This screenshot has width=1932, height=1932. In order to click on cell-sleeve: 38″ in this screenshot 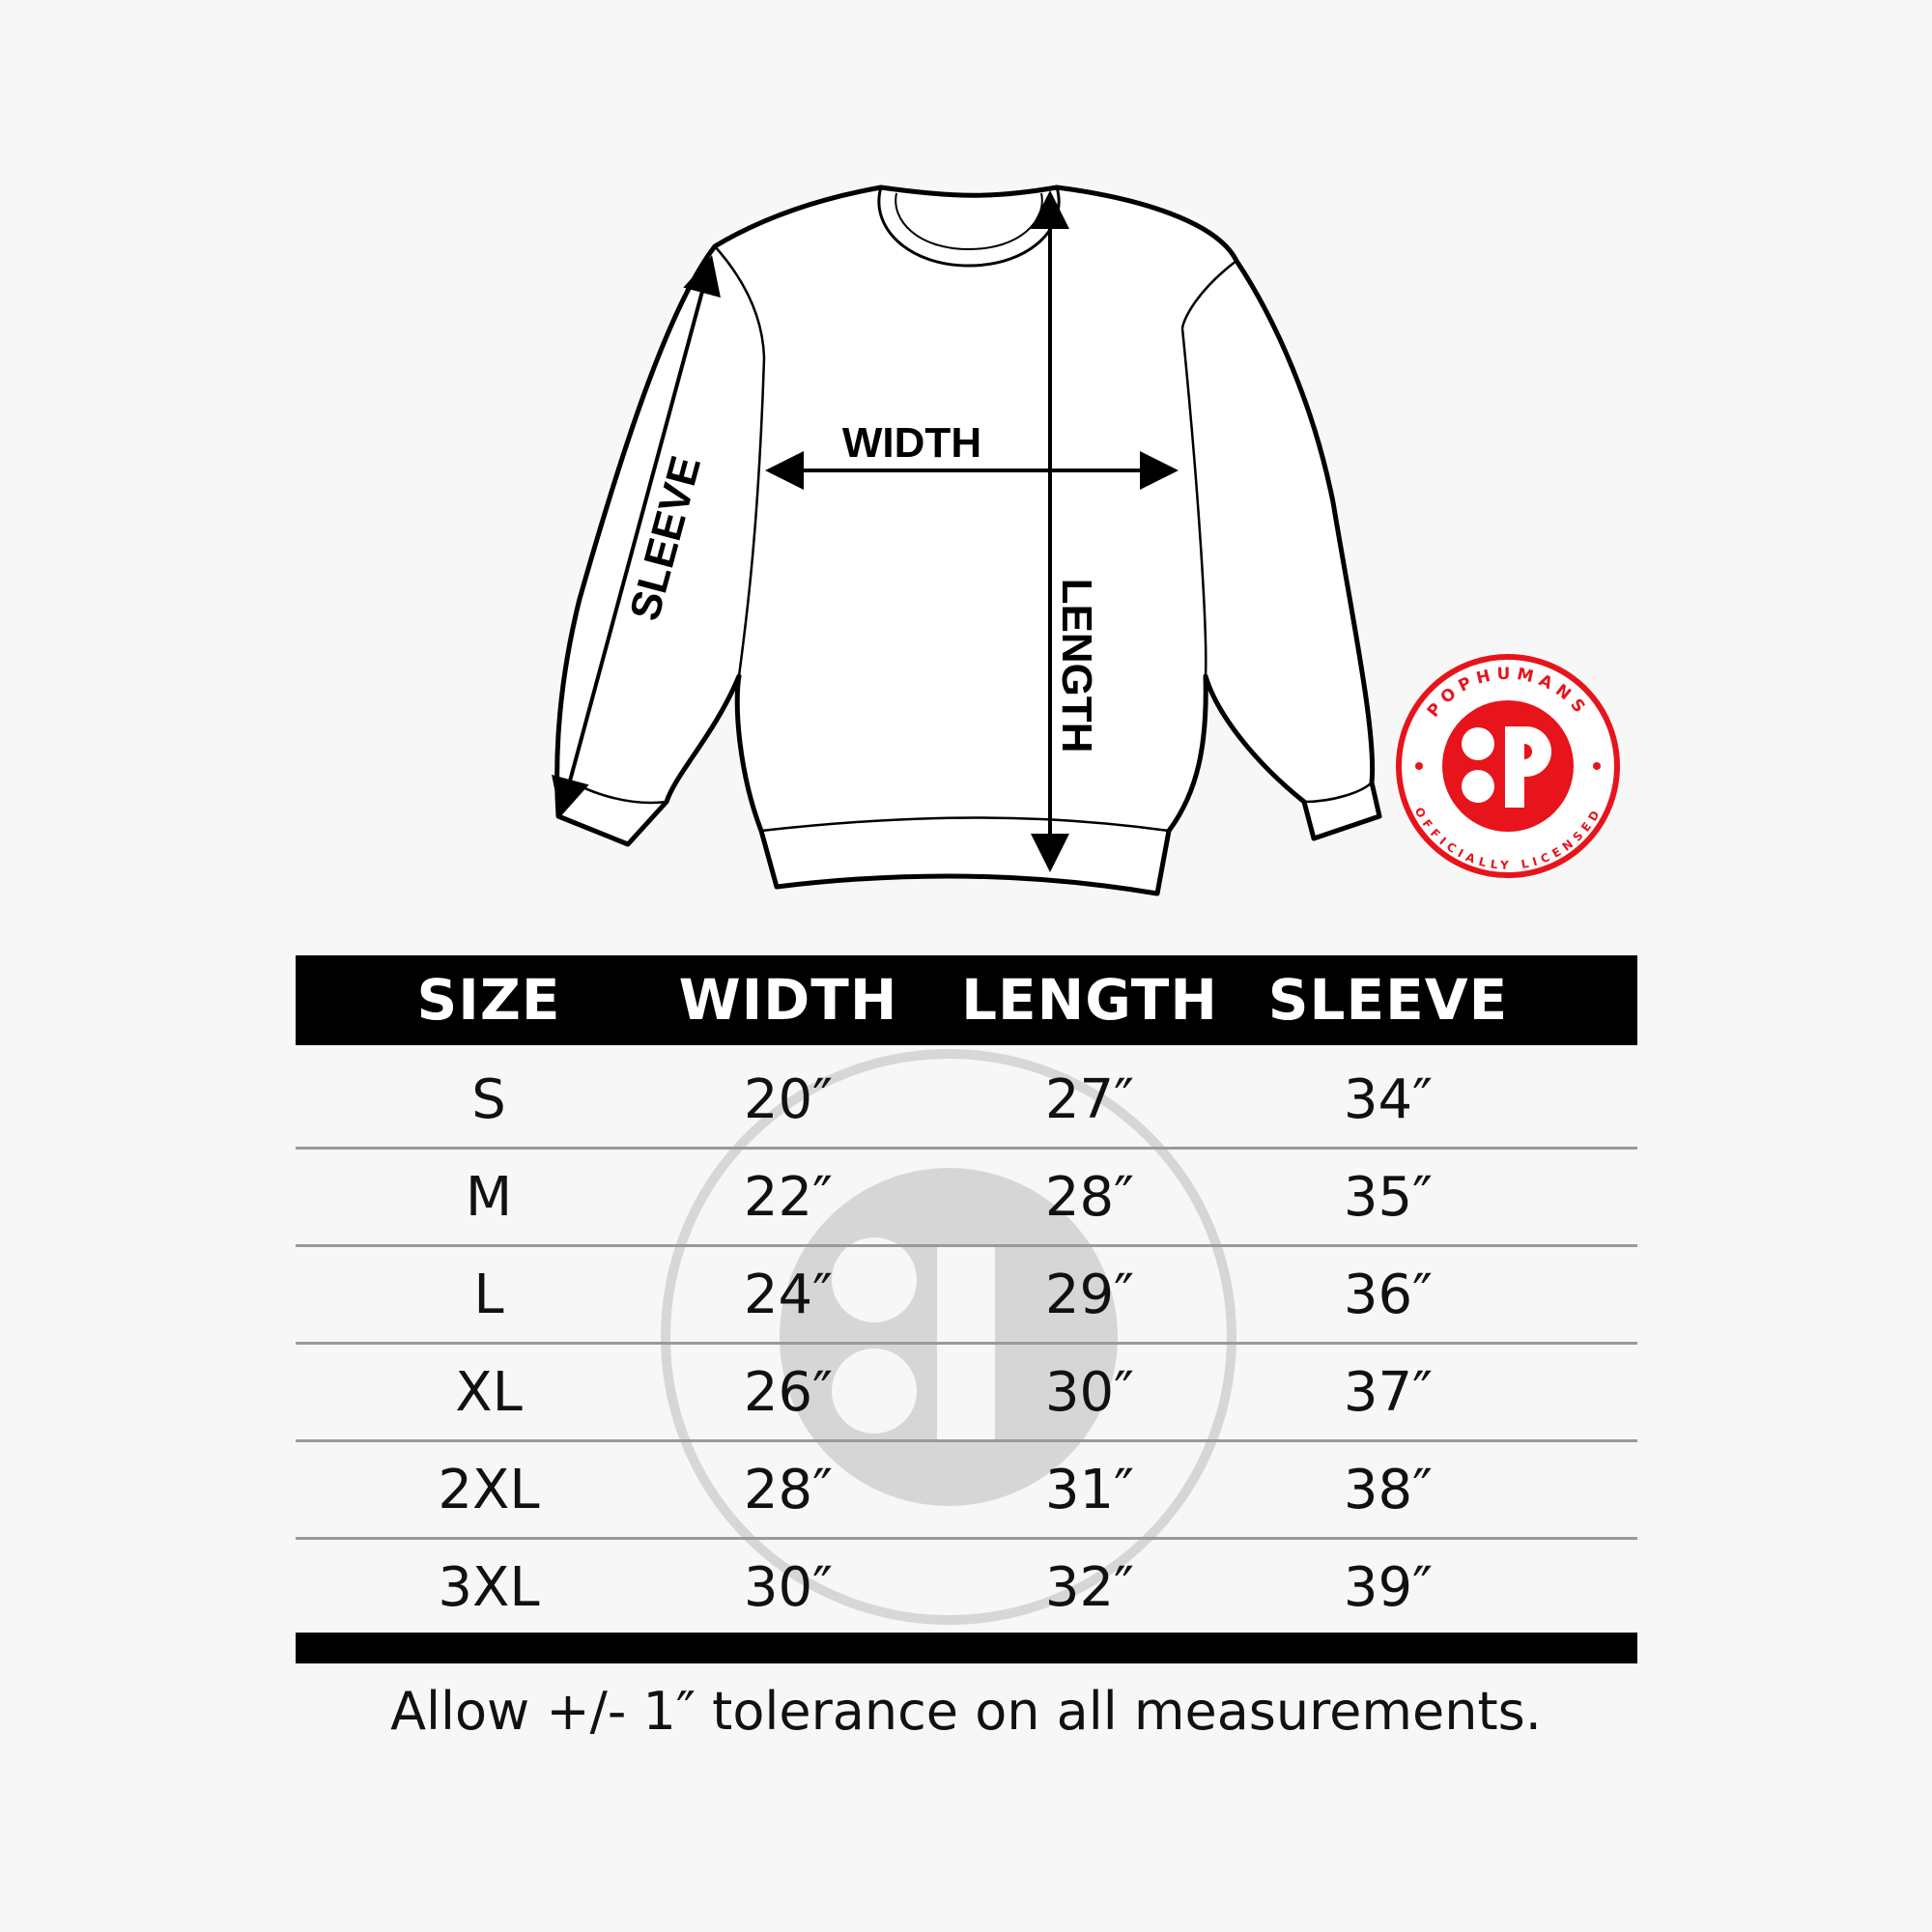, I will do `click(1388, 1490)`.